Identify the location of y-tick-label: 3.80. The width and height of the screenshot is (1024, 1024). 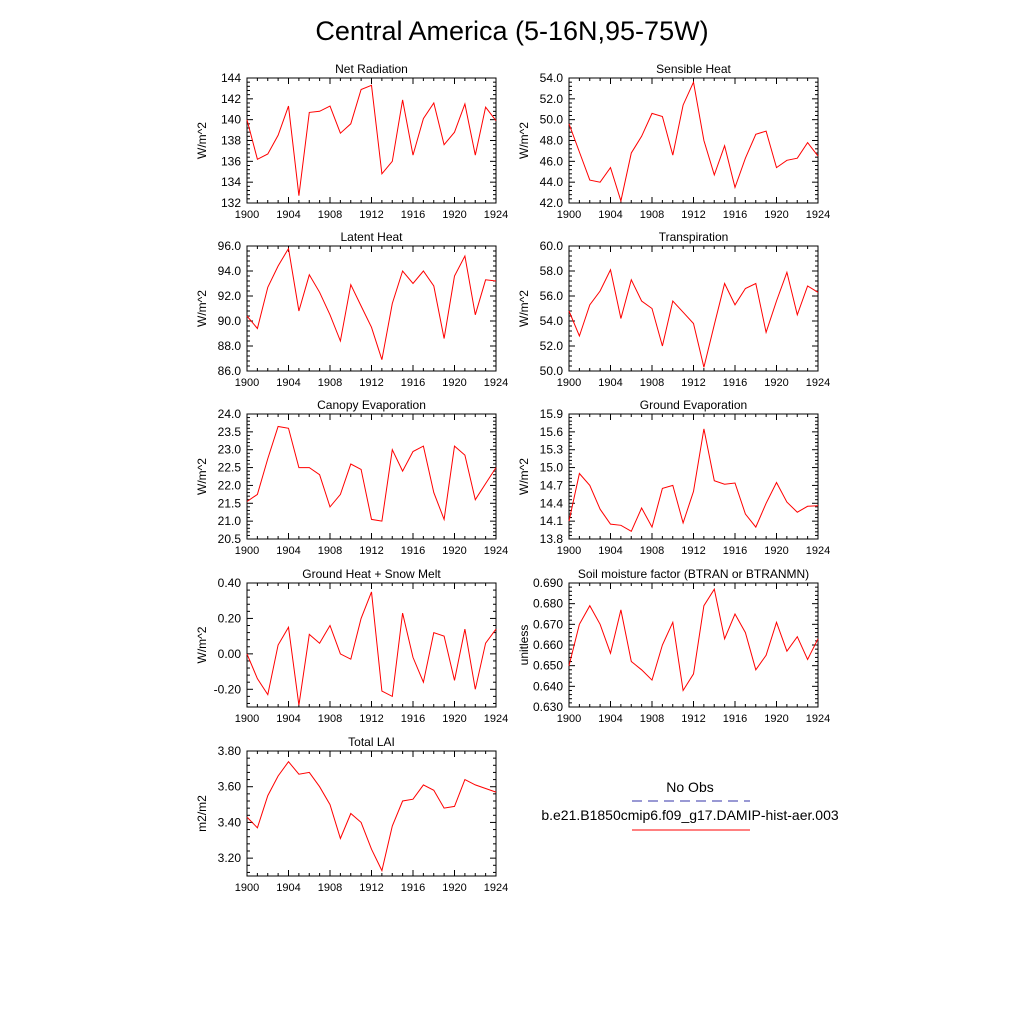
(230, 751).